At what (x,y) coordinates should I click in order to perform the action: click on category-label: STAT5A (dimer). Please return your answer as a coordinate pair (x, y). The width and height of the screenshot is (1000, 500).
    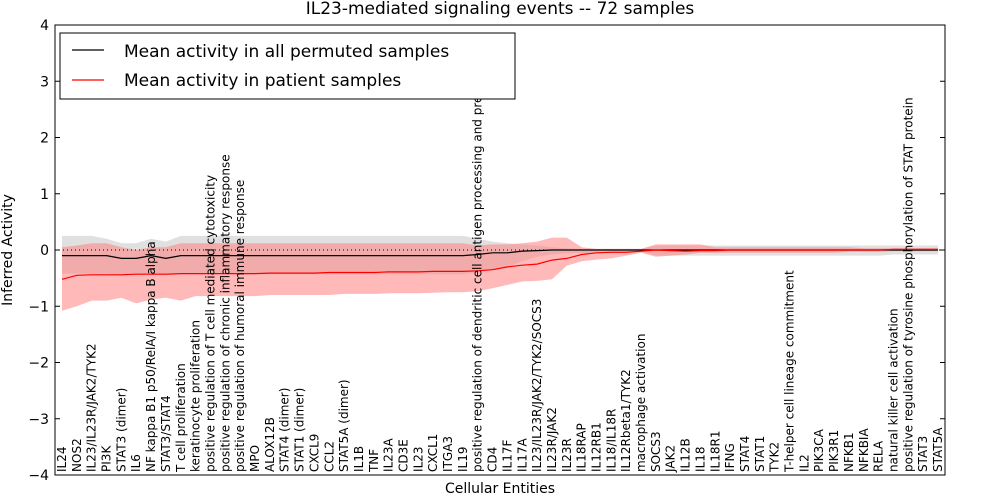
    Looking at the image, I should click on (344, 425).